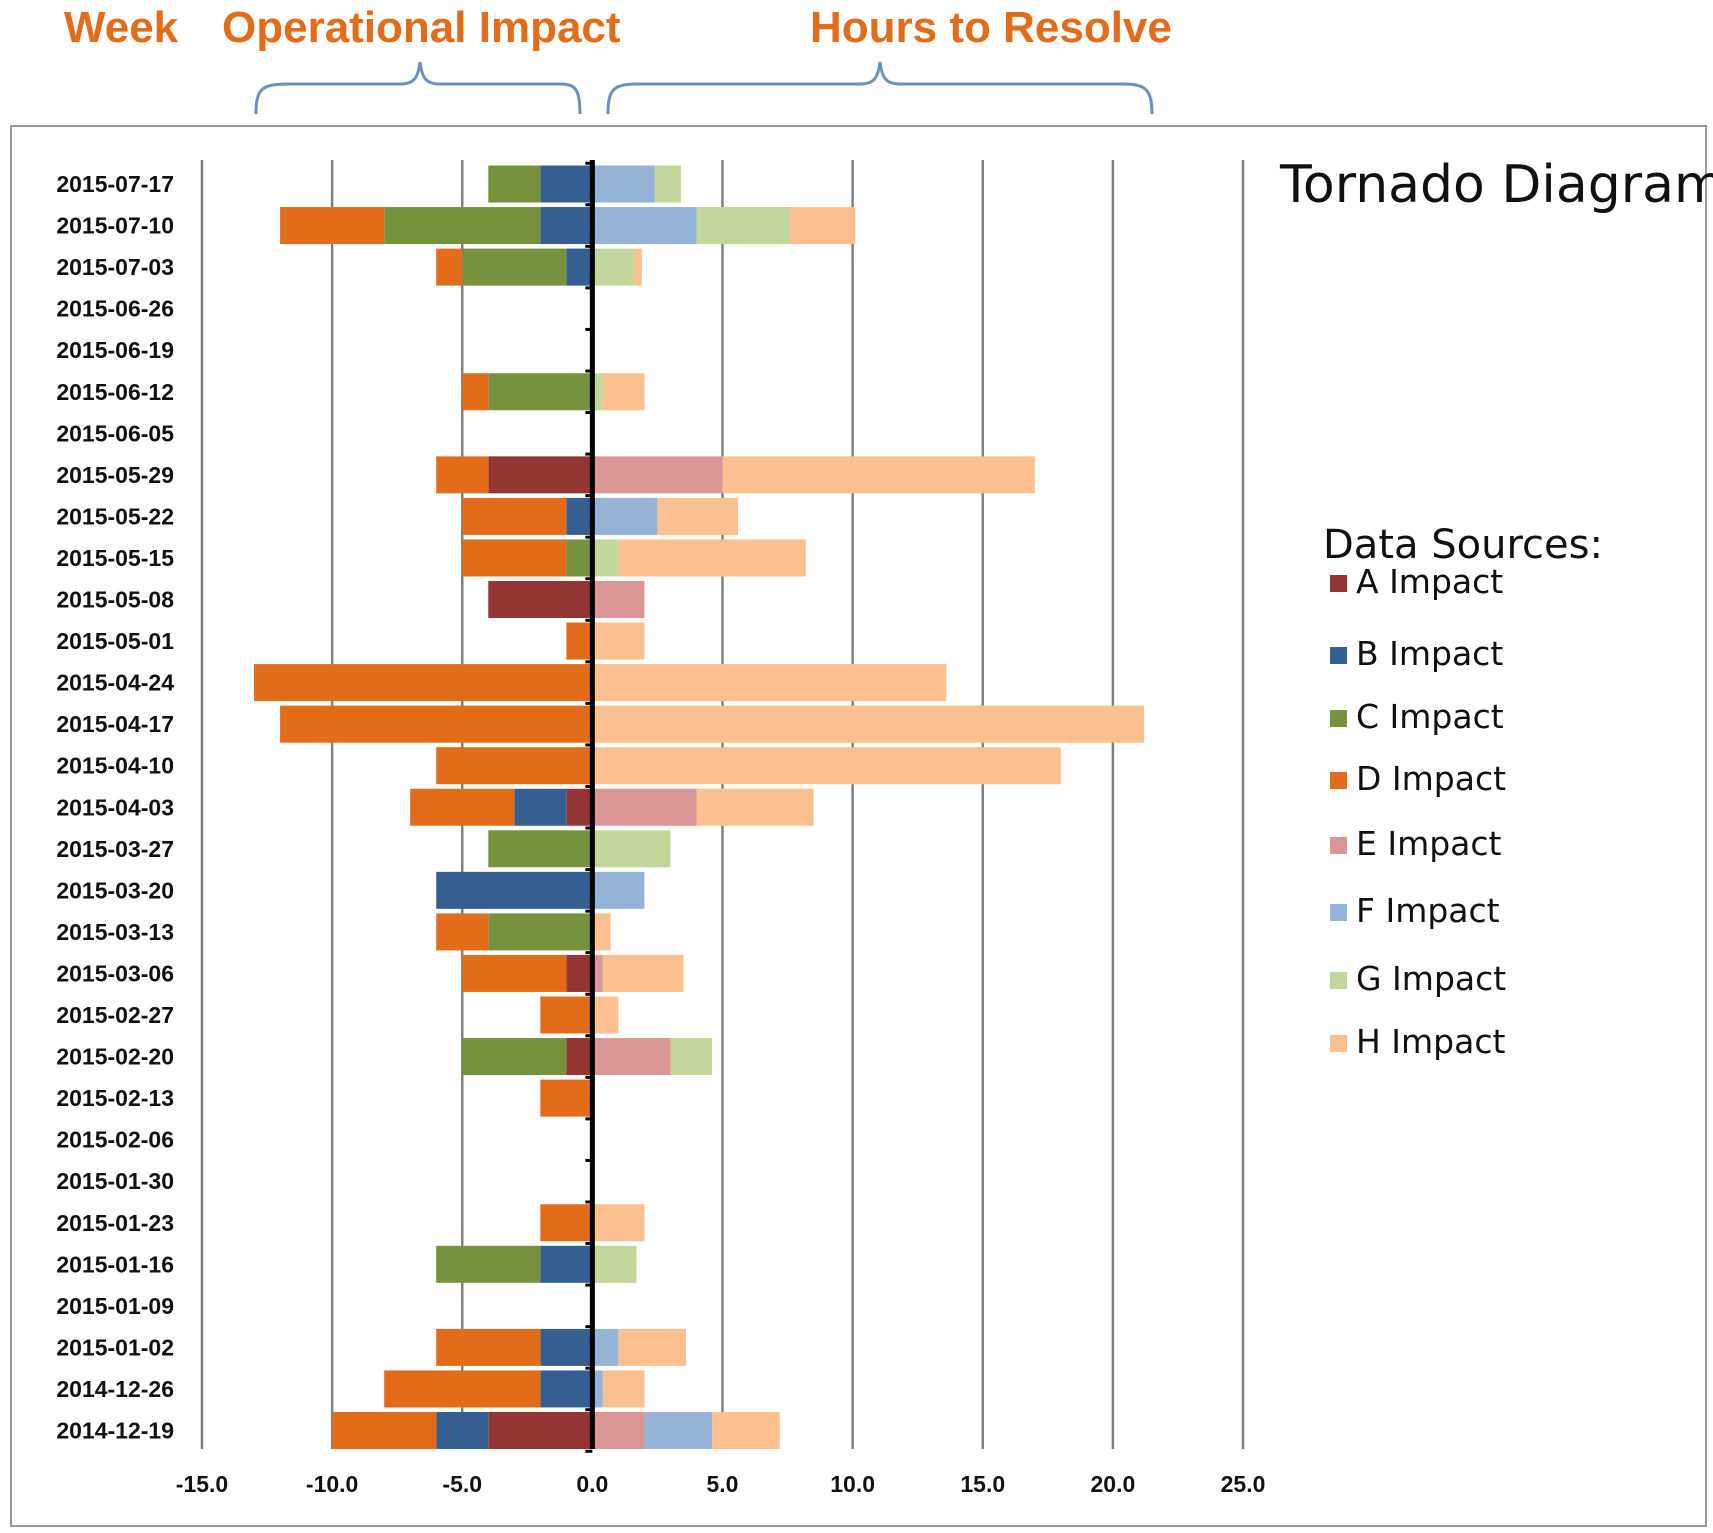  Describe the element at coordinates (332, 1484) in the screenshot. I see `x-tick-label: -10.0` at that location.